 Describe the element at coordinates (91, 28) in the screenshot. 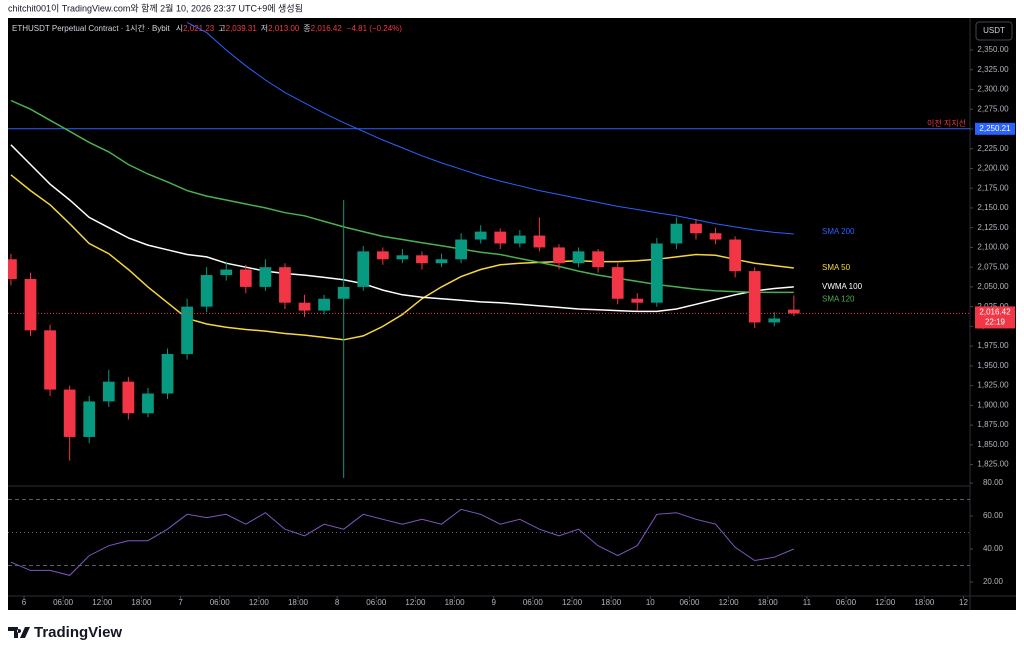

I see `symbol: ETHUSDT Perpetual Contract · 1시간 · Bybit` at that location.